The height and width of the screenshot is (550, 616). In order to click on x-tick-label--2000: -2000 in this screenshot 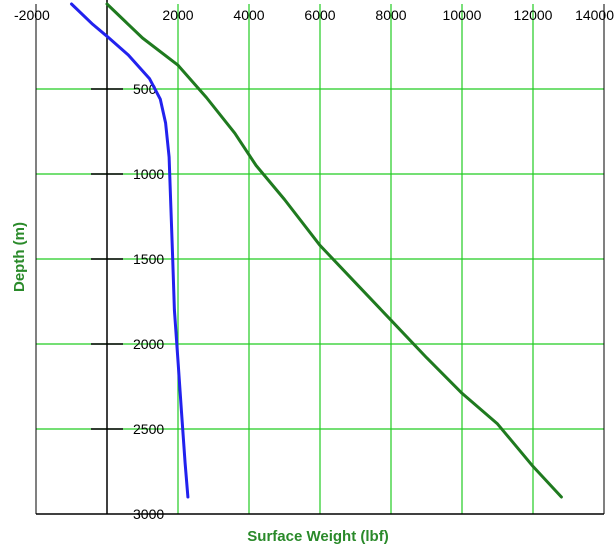, I will do `click(32, 15)`.